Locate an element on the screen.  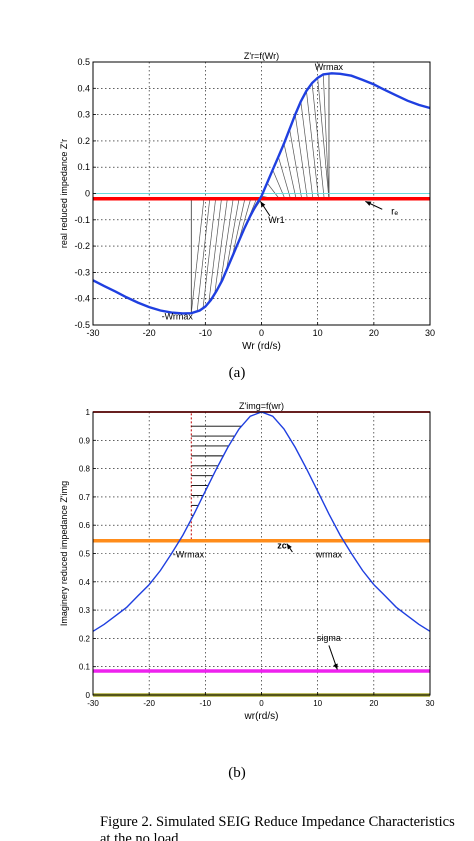
chart-title: Z'img=f(wr) is located at coordinates (261, 406).